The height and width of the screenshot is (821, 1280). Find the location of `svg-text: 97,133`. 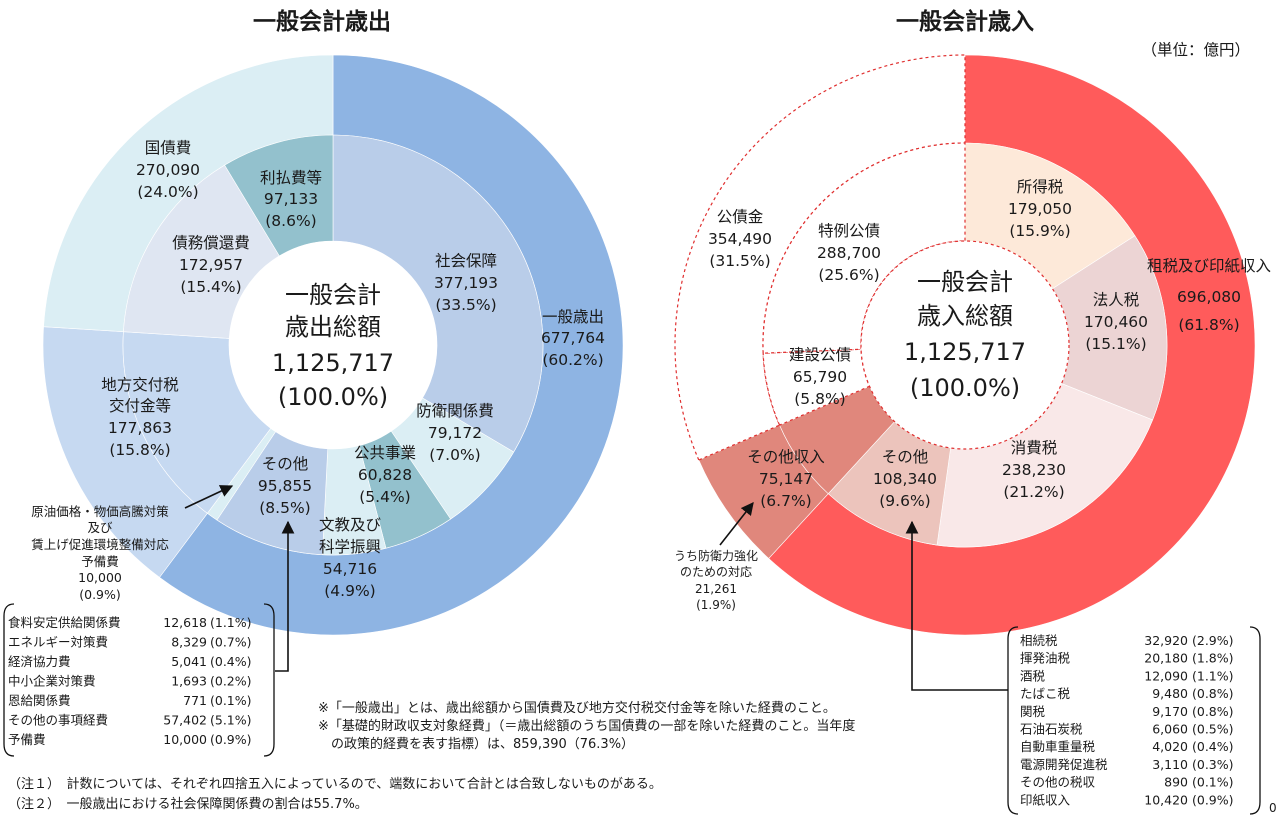

svg-text: 97,133 is located at coordinates (291, 199).